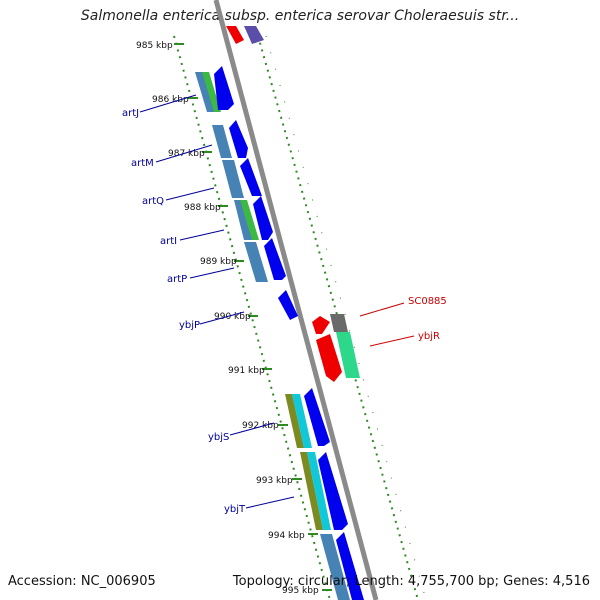 The height and width of the screenshot is (600, 600). What do you see at coordinates (238, 139) in the screenshot?
I see `gene-artM-forward` at bounding box center [238, 139].